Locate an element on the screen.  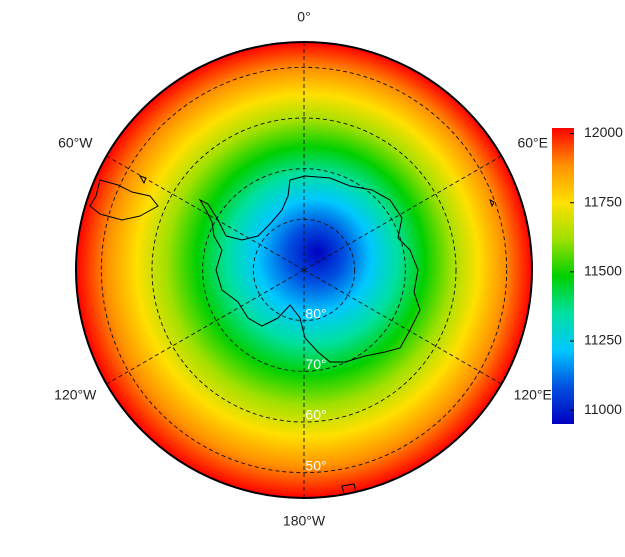
antarctica-coast is located at coordinates (309, 269).